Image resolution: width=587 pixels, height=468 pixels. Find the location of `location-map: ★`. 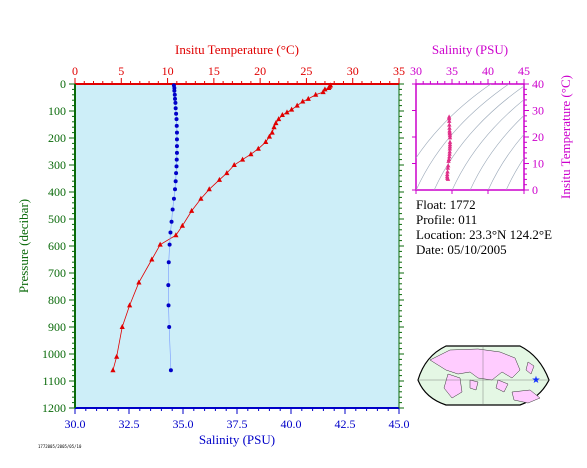

location-map: ★ is located at coordinates (483, 375).